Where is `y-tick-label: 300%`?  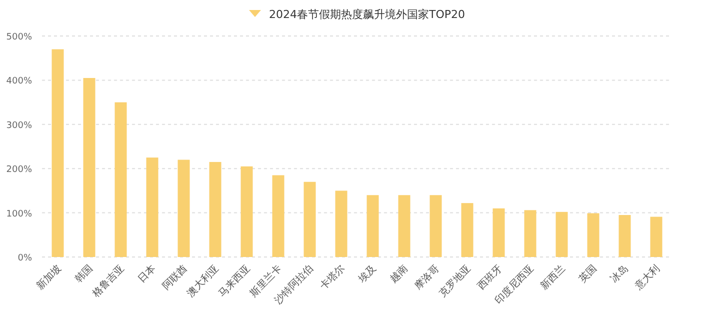 y-tick-label: 300% is located at coordinates (19, 125).